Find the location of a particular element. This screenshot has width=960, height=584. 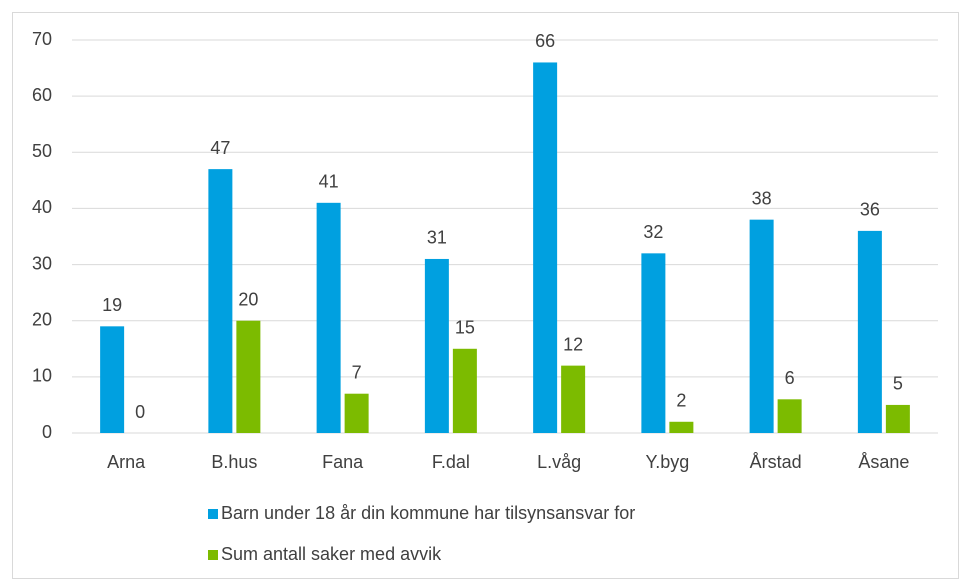

y-tick-label: 50 is located at coordinates (42, 151).